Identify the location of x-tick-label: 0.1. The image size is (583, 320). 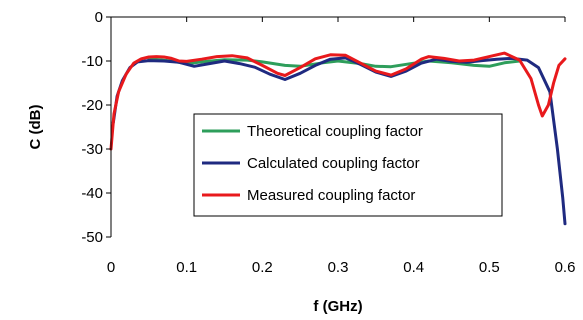
(186, 267).